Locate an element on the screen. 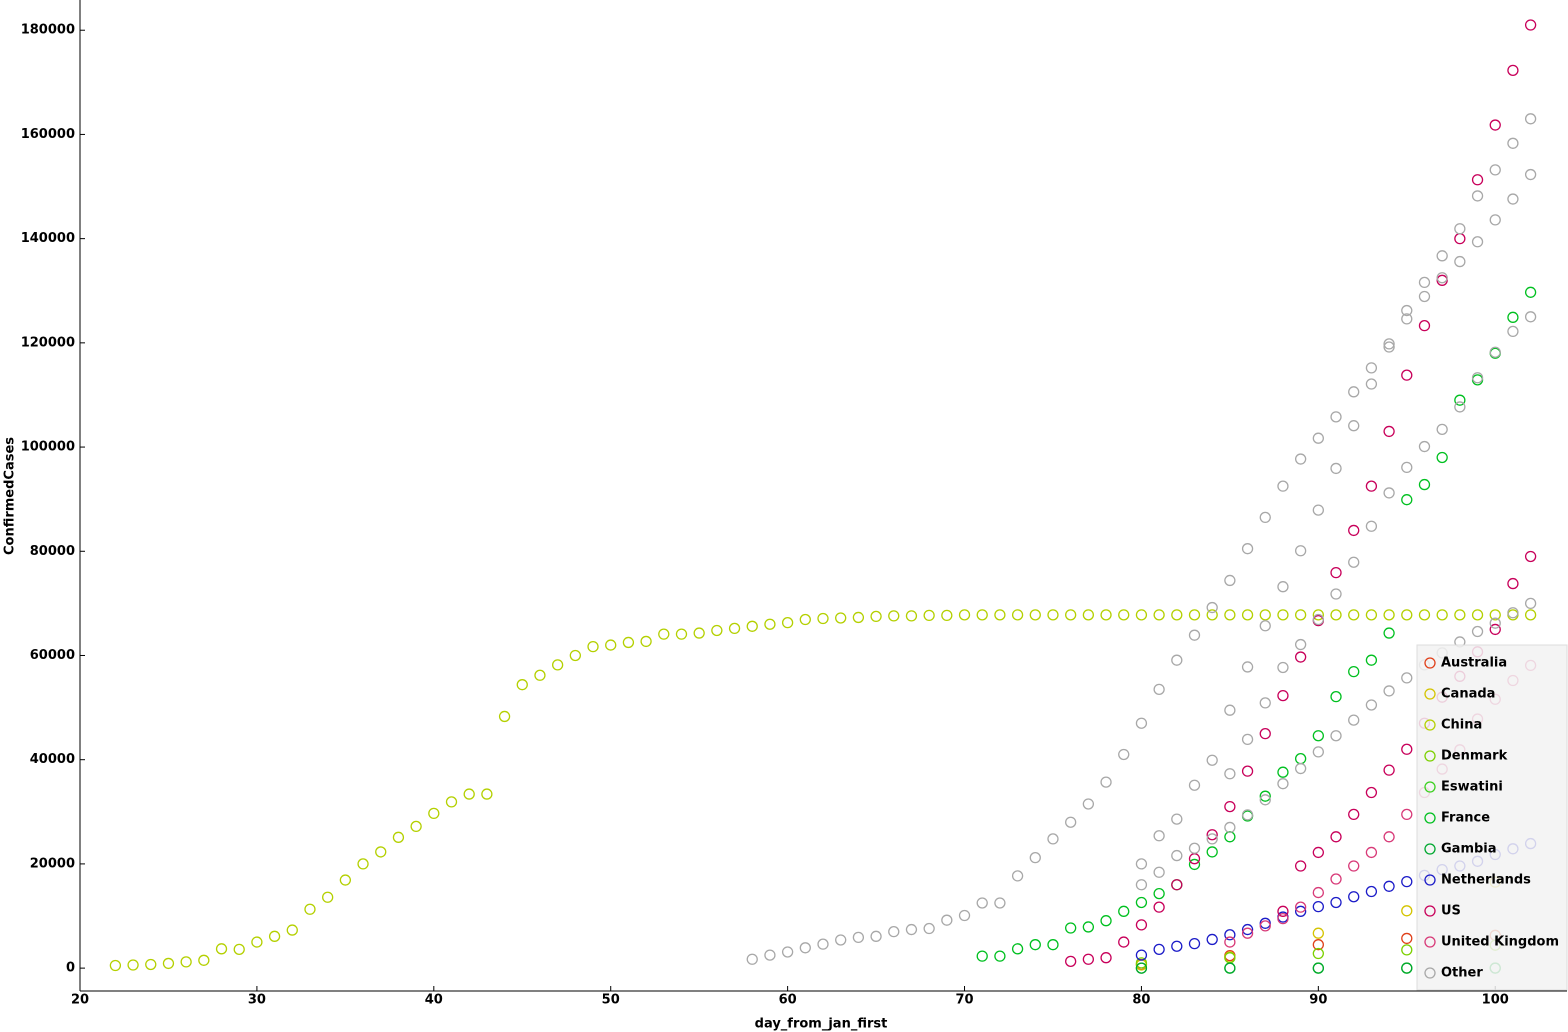 The height and width of the screenshot is (1032, 1568). legend-label: Other is located at coordinates (1462, 973).